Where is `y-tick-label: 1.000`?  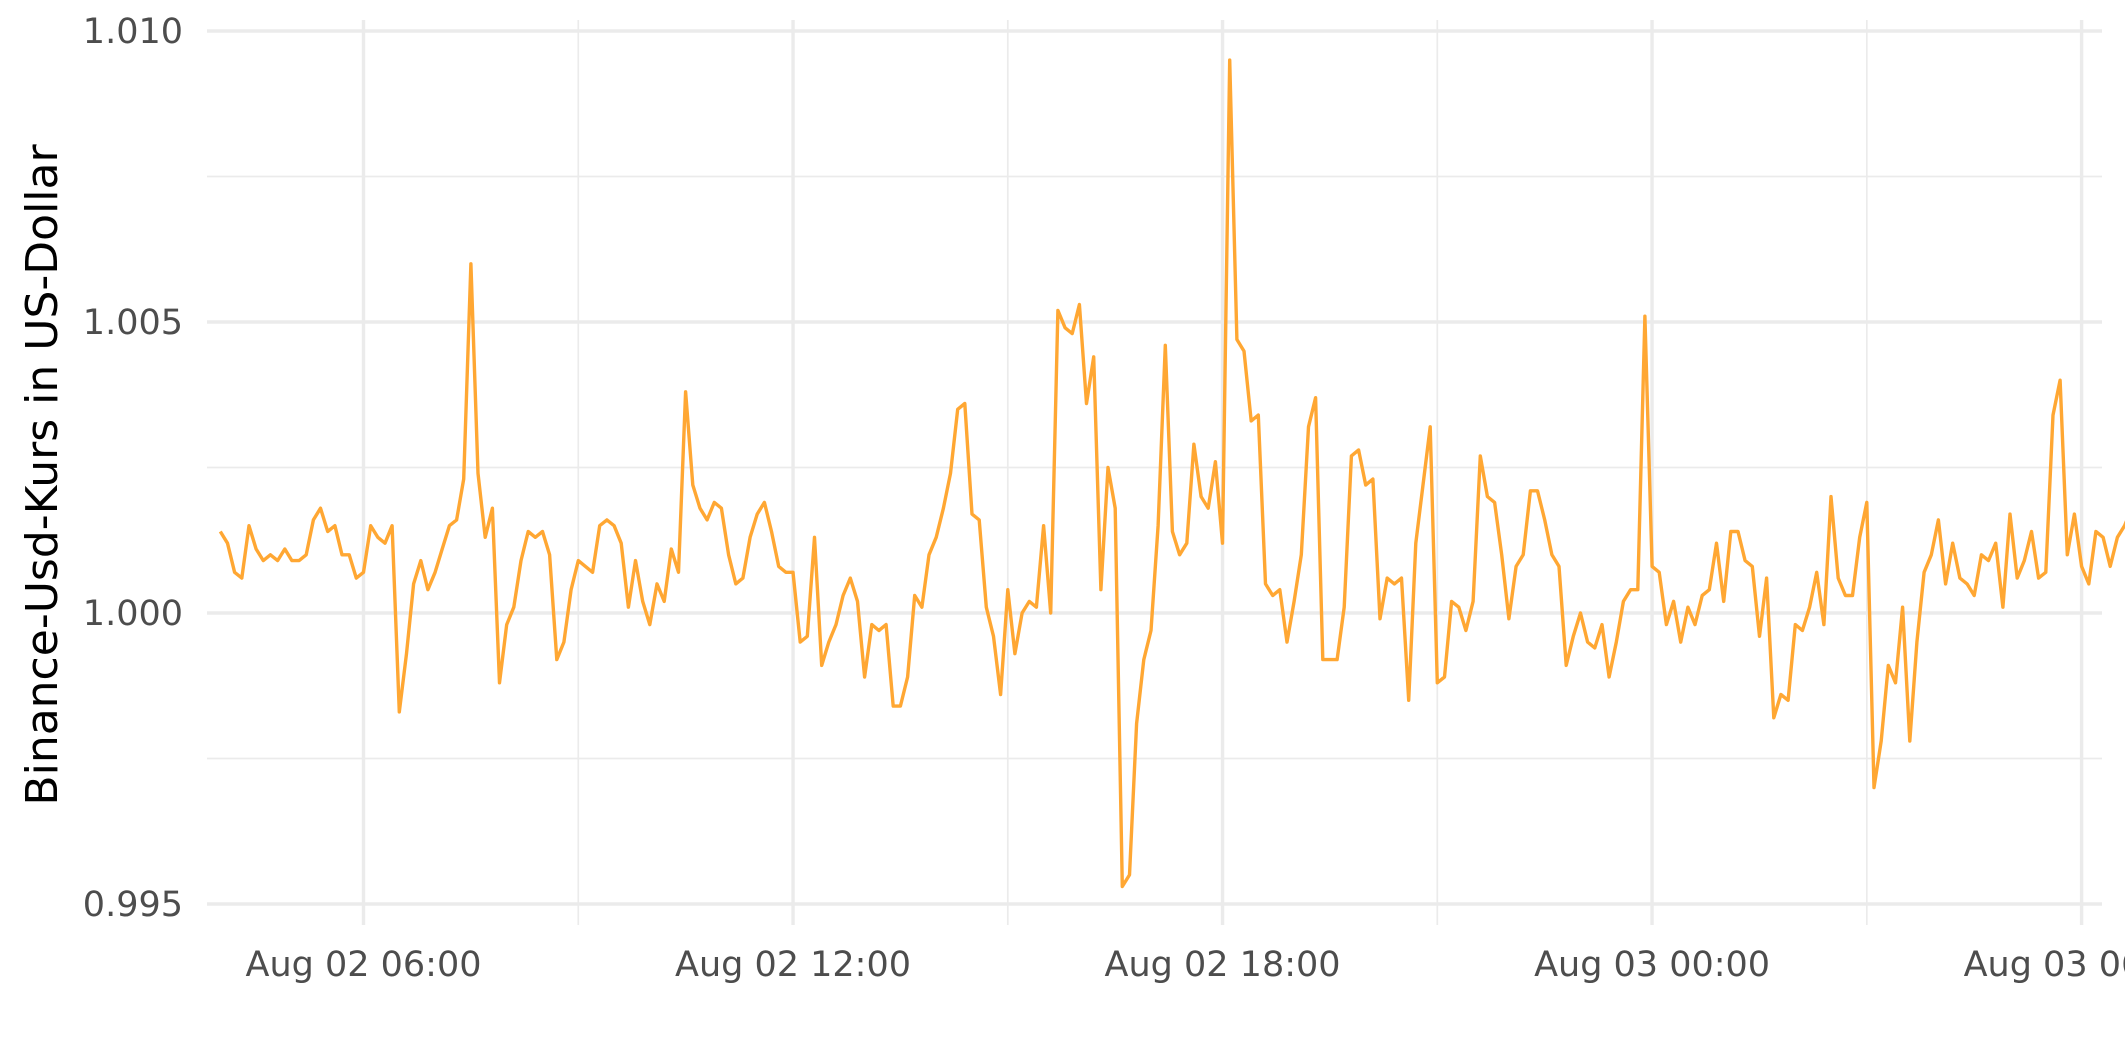
y-tick-label: 1.000 is located at coordinates (133, 614).